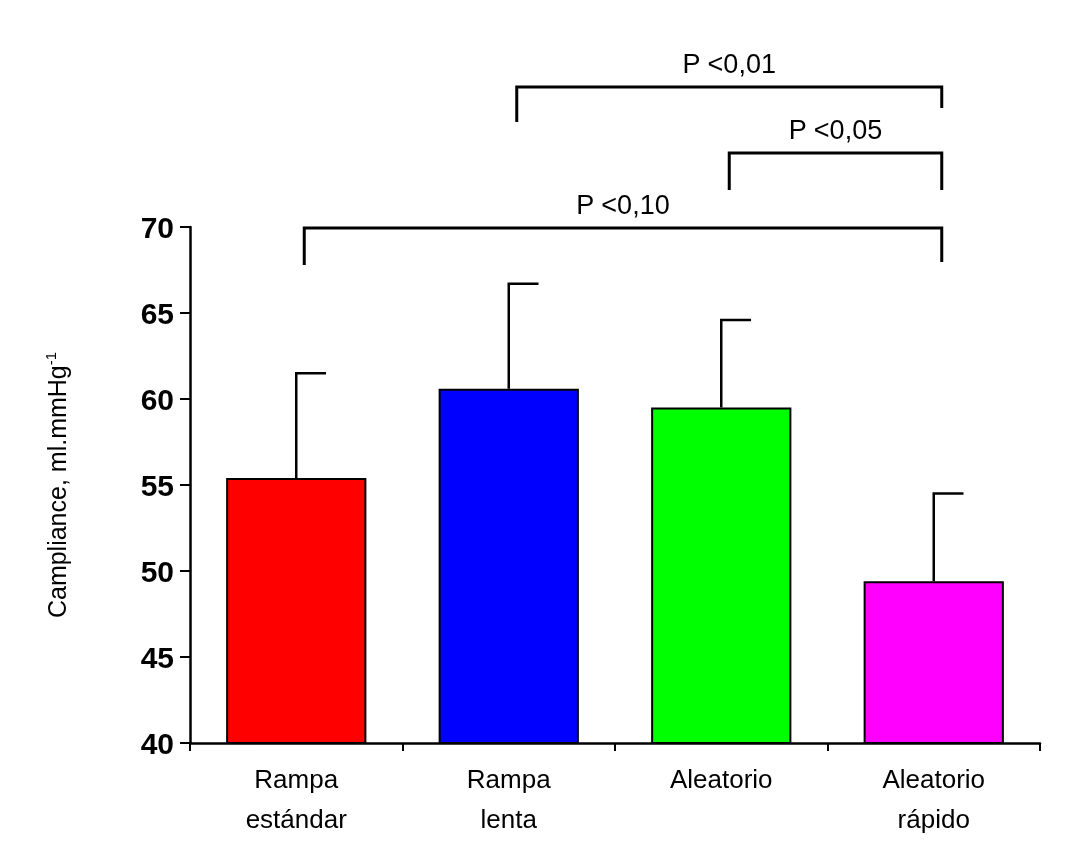 This screenshot has height=867, width=1073. What do you see at coordinates (157, 399) in the screenshot?
I see `y-tick-label: 60` at bounding box center [157, 399].